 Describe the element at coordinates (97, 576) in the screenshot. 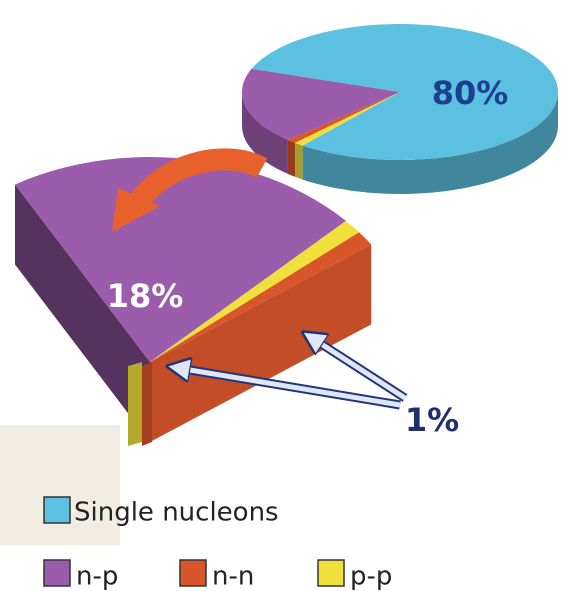

I see `legend-label: n-p` at that location.